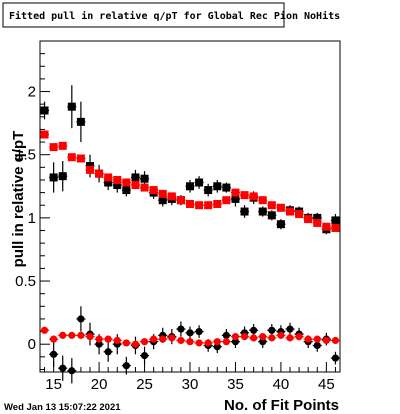 This screenshot has height=414, width=400. What do you see at coordinates (281, 384) in the screenshot?
I see `x-tick-label: 40` at bounding box center [281, 384].